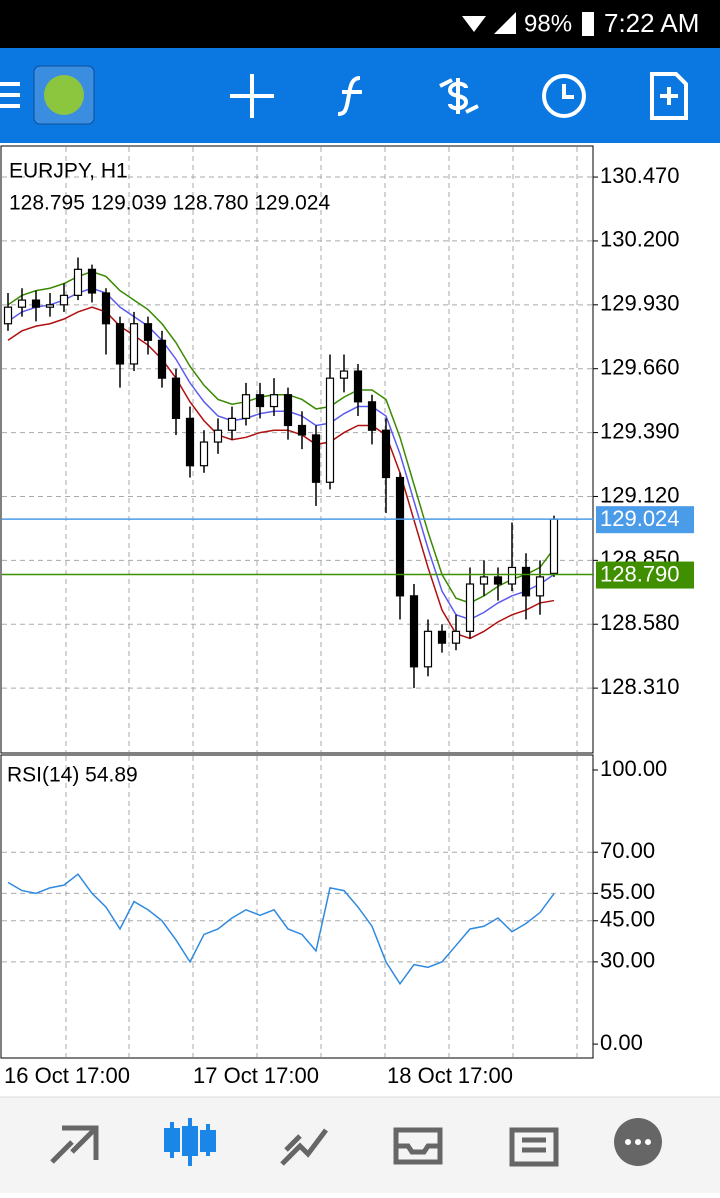 This screenshot has width=720, height=1198. Describe the element at coordinates (640, 622) in the screenshot. I see `y-tick-label: 128.580` at that location.